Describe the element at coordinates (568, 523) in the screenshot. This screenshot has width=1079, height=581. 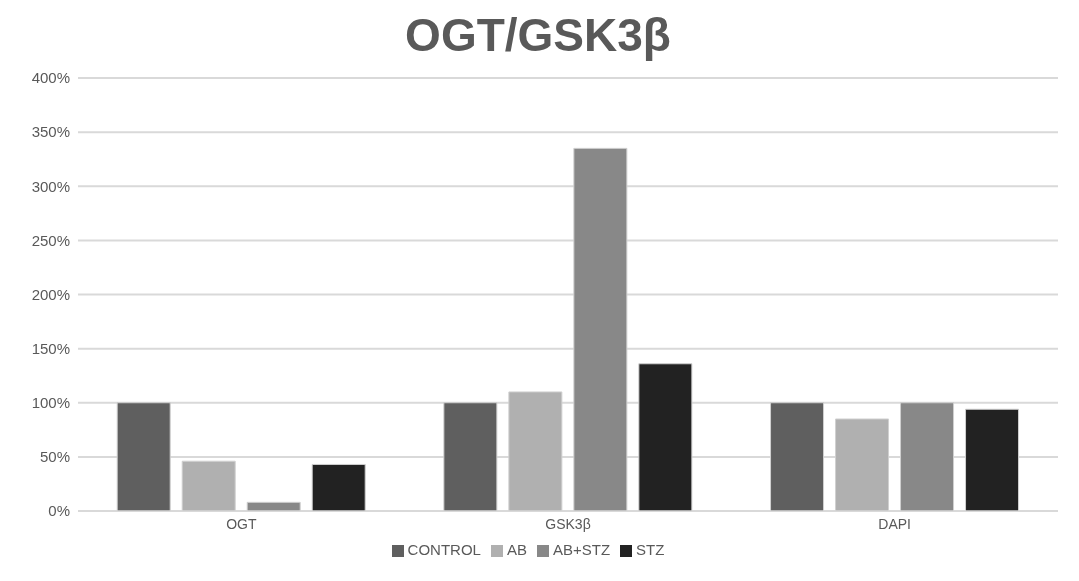
I see `x-tick-label: GSK3β` at that location.